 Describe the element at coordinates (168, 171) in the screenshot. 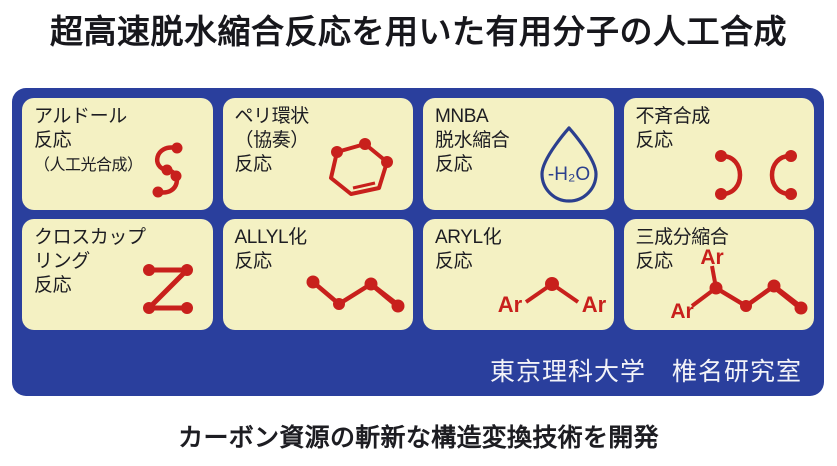

I see `s-curve-molecule-icon` at that location.